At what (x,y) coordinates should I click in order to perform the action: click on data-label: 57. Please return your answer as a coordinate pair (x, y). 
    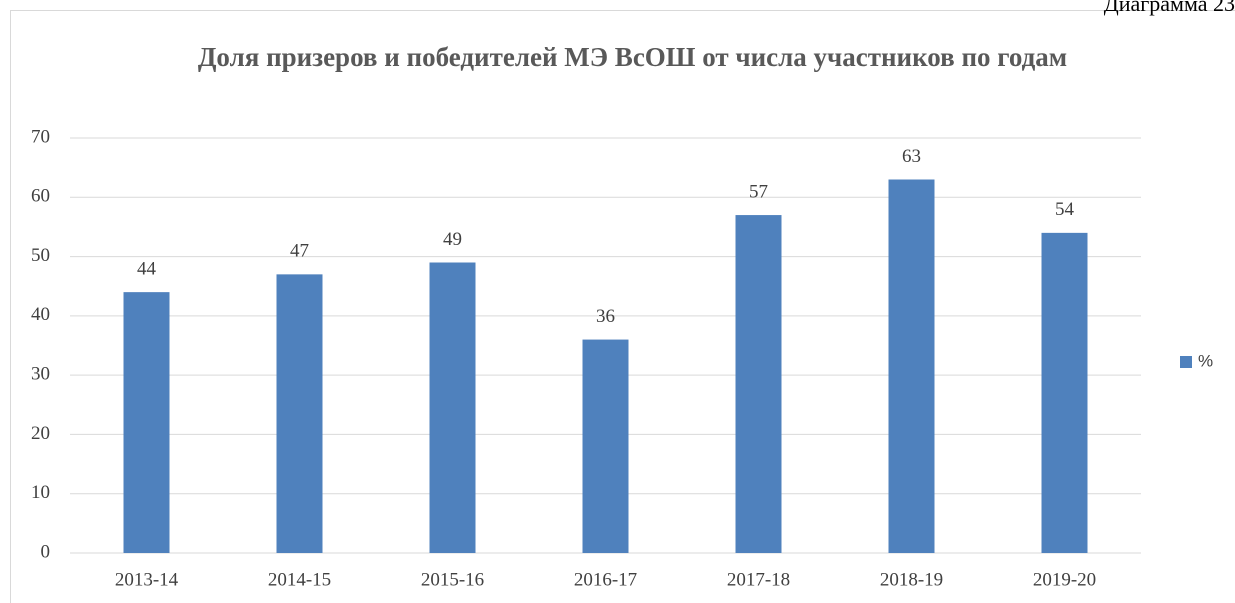
    Looking at the image, I should click on (758, 191).